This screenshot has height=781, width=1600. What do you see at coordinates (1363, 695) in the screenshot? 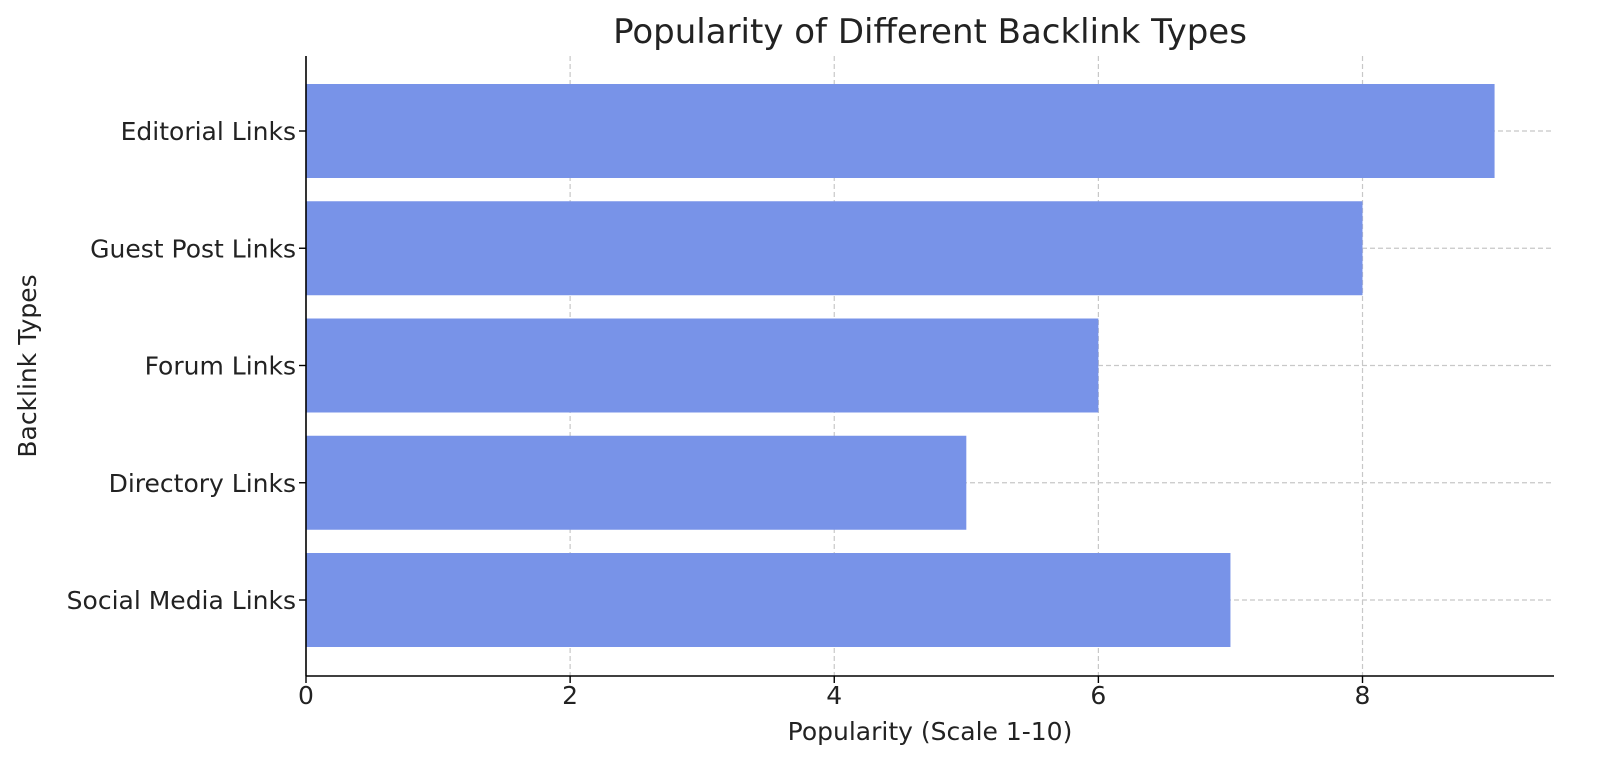
I see `x-tick-label: 8` at bounding box center [1363, 695].